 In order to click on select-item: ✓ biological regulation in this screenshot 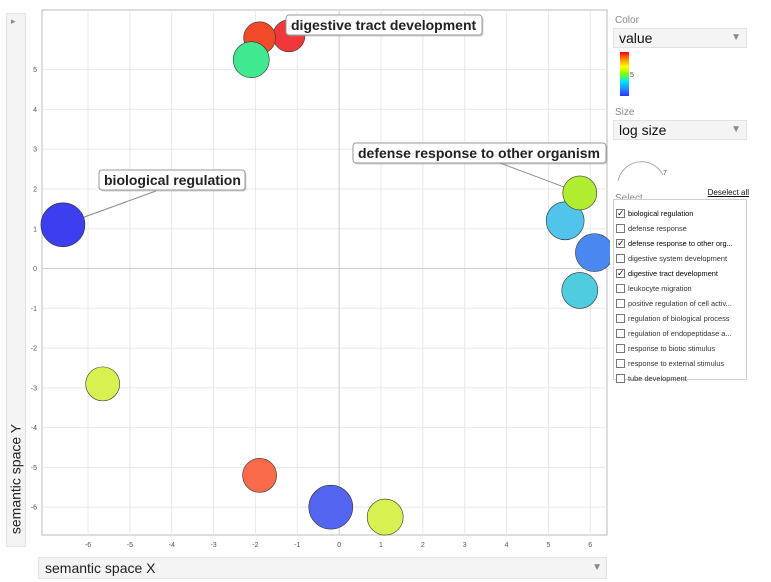, I will do `click(680, 215)`.